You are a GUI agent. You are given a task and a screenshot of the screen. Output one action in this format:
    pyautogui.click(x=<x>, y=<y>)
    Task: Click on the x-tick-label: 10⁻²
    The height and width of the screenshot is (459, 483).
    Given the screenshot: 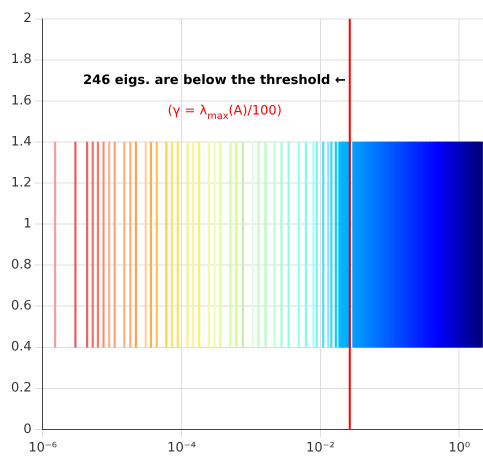 What is the action you would take?
    pyautogui.click(x=320, y=448)
    